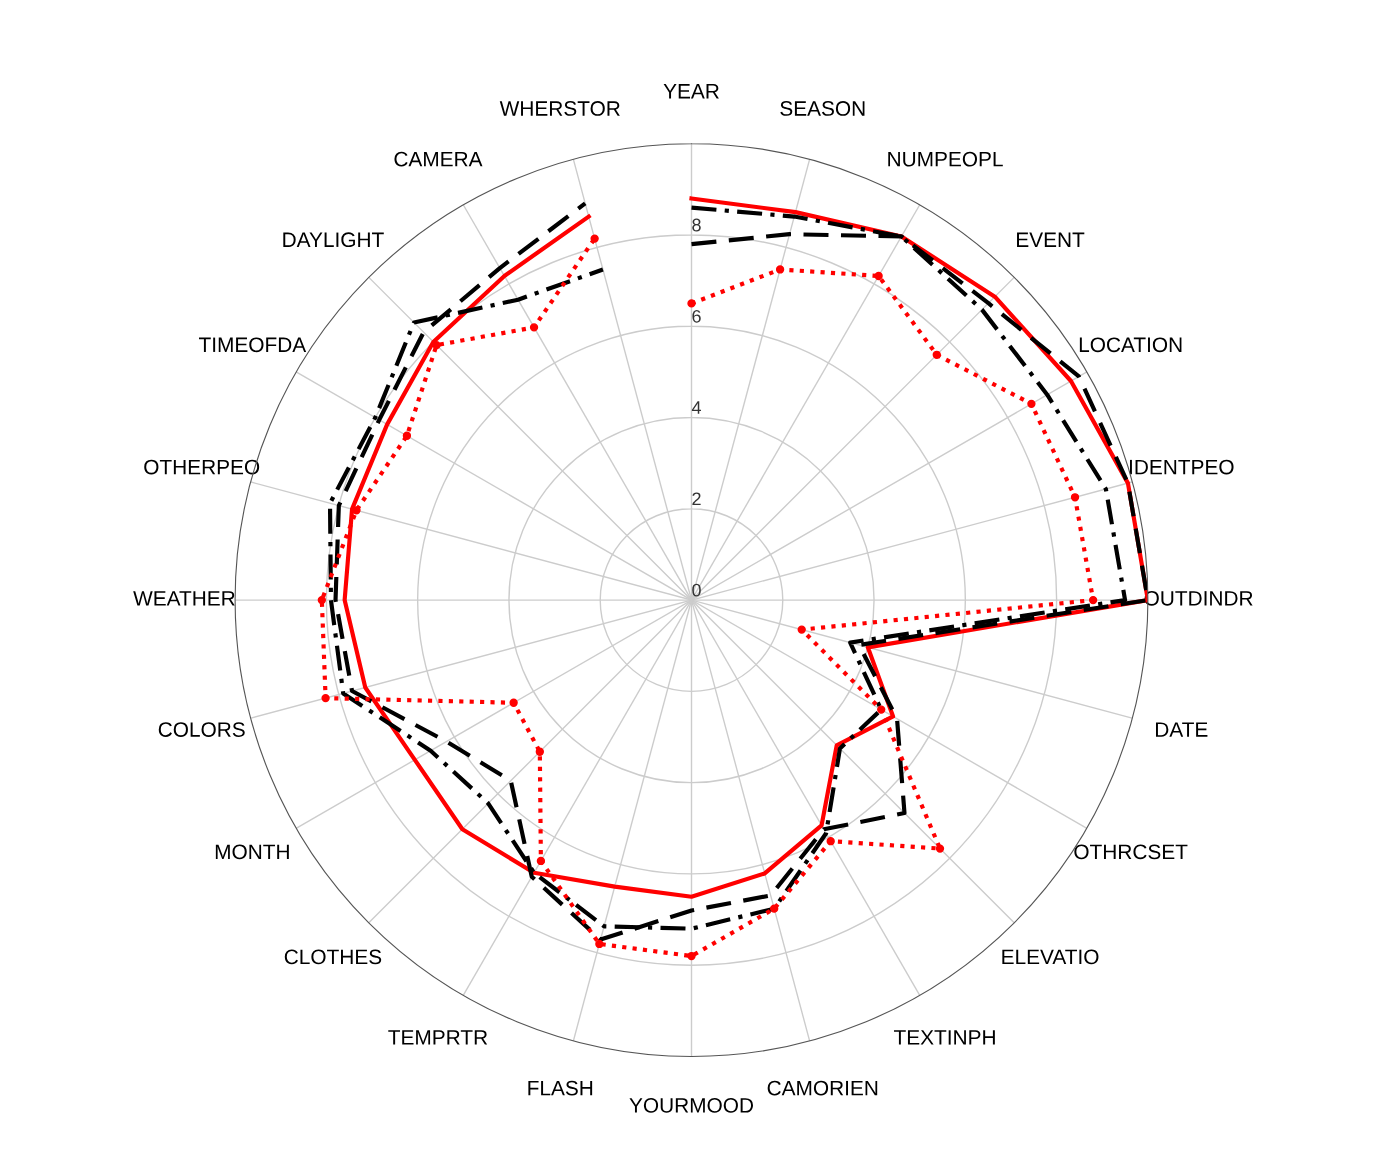  What do you see at coordinates (696, 407) in the screenshot?
I see `y-tick-label: 4` at bounding box center [696, 407].